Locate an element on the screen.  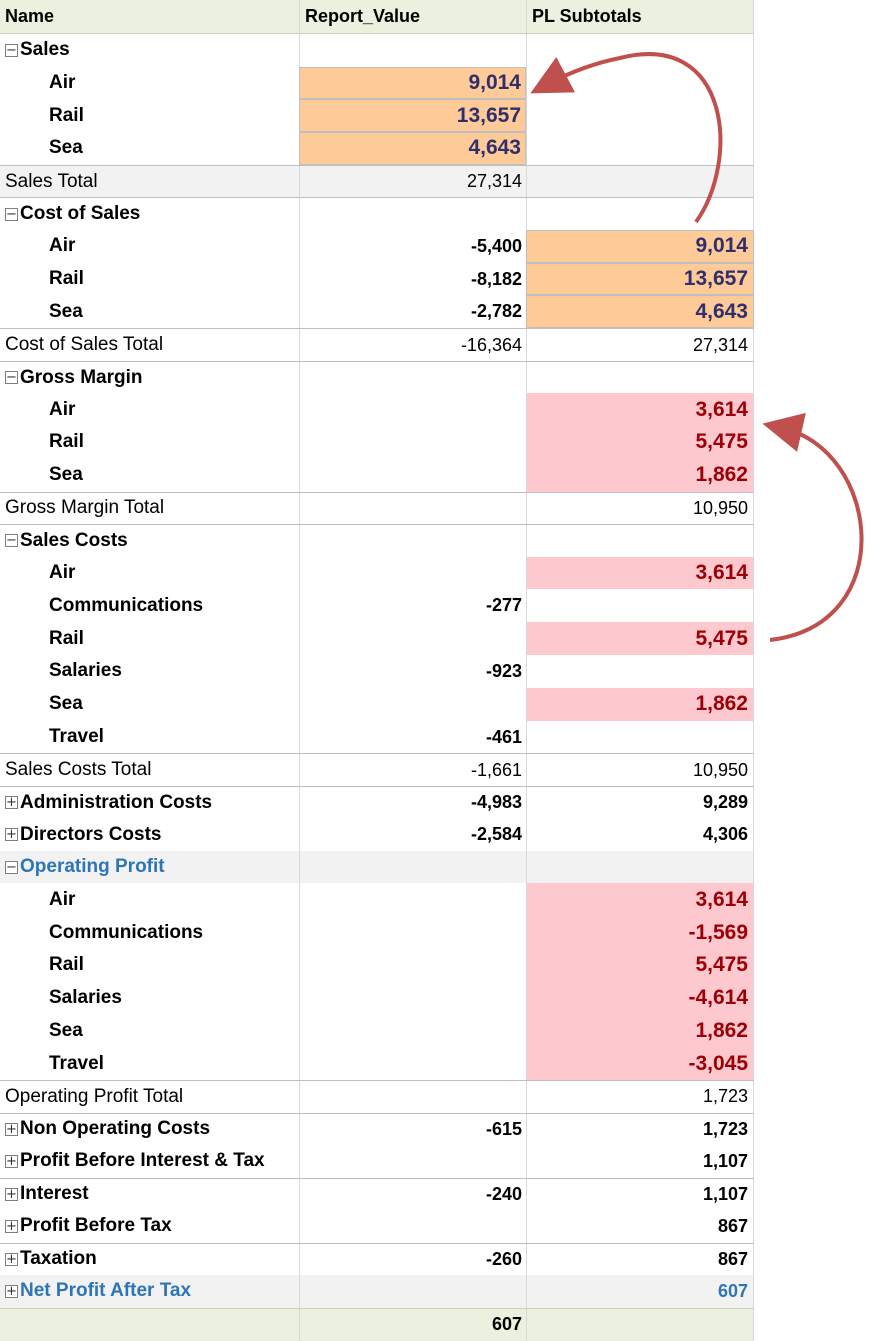
row-label: − Gross Margin is located at coordinates (149, 378).